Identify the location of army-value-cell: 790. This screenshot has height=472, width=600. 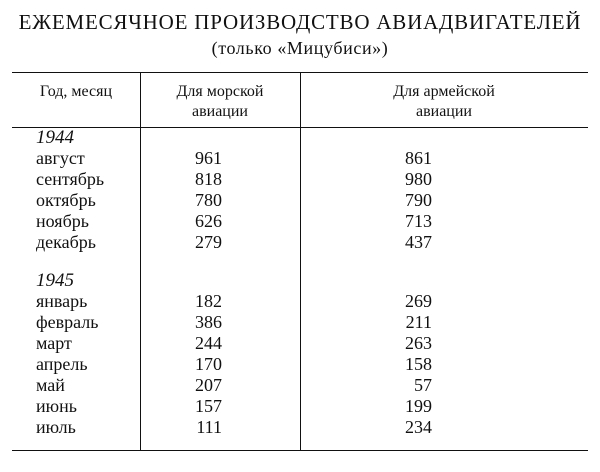
(418, 200).